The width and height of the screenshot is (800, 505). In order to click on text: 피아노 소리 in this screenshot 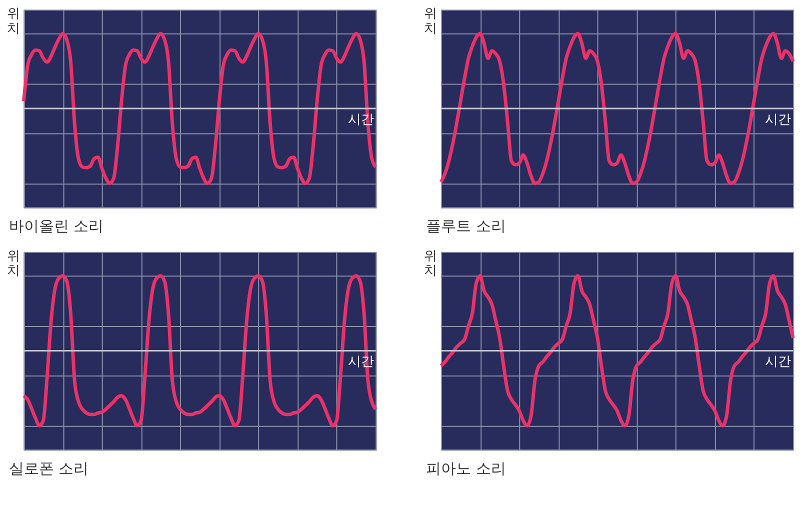, I will do `click(466, 469)`.